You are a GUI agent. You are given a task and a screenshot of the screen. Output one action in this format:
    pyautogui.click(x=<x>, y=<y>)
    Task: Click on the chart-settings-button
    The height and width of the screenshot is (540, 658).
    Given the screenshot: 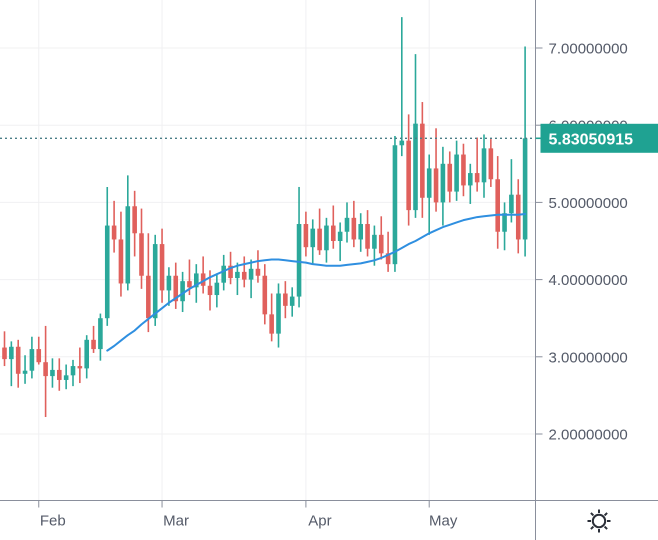 What is the action you would take?
    pyautogui.click(x=599, y=521)
    